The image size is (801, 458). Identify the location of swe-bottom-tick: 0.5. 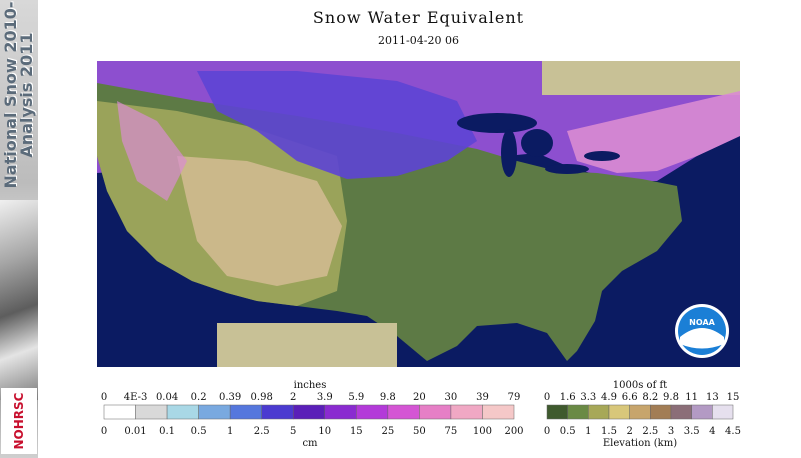
(199, 431).